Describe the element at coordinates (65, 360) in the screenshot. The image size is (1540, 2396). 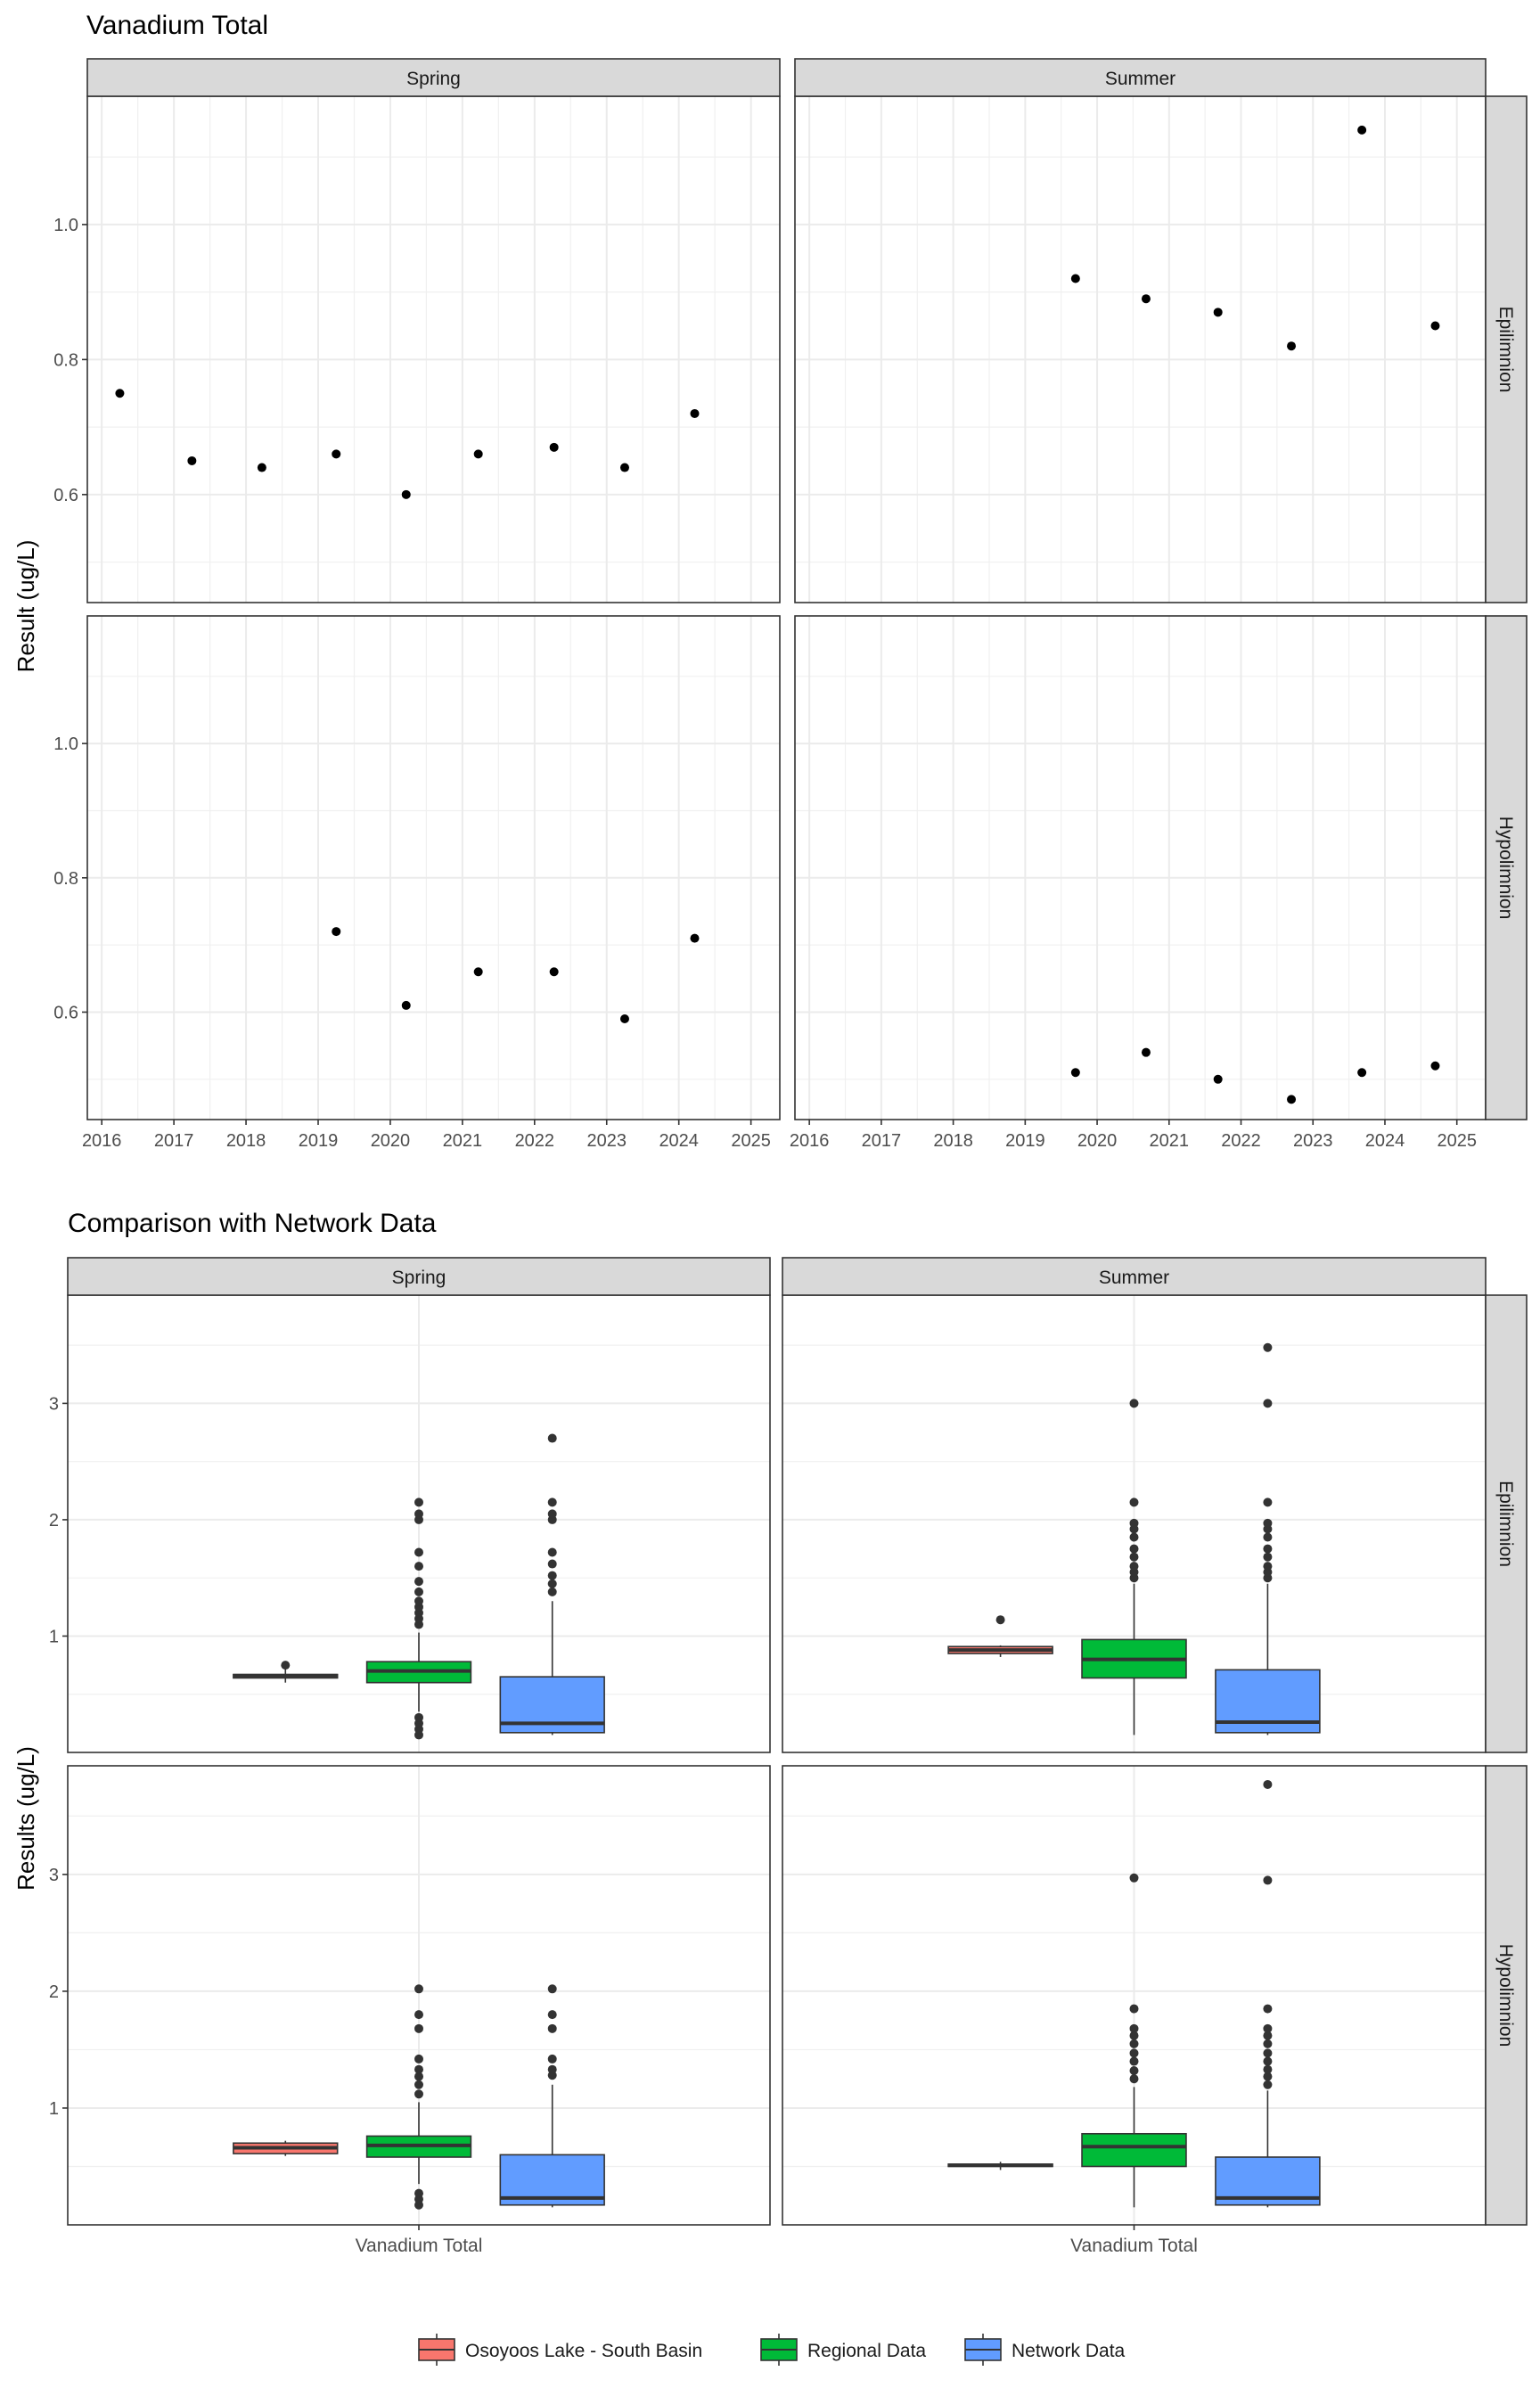
I see `y-tick-label: 0.8` at that location.